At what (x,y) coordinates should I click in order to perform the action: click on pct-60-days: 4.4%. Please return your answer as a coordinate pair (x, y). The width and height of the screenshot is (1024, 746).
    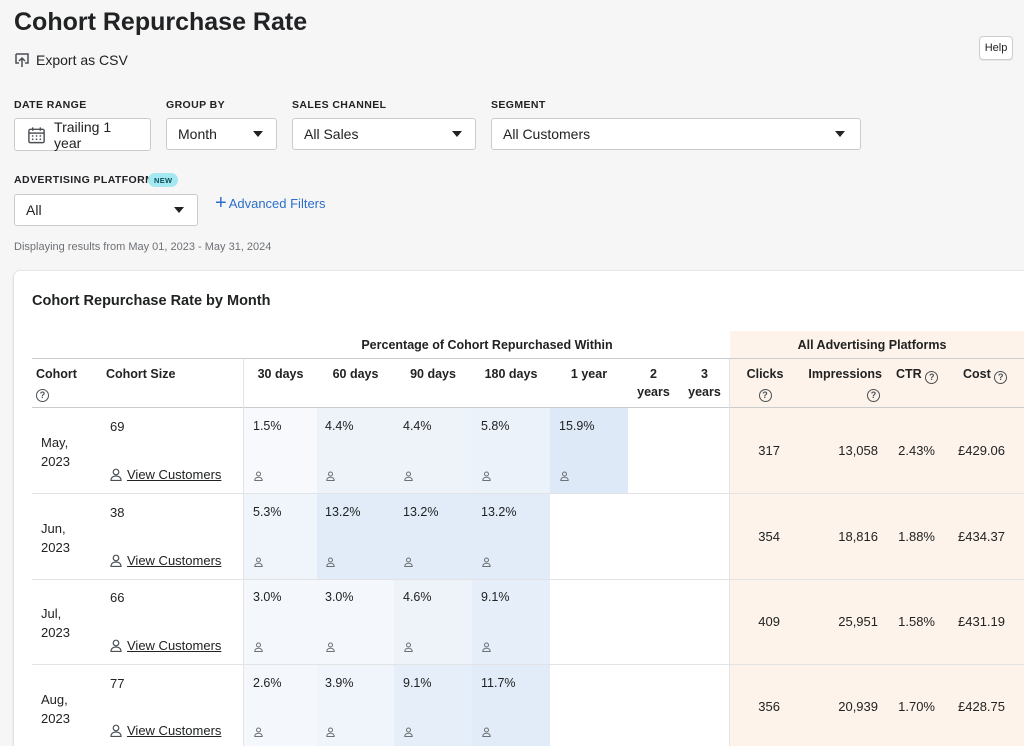
    Looking at the image, I should click on (339, 426).